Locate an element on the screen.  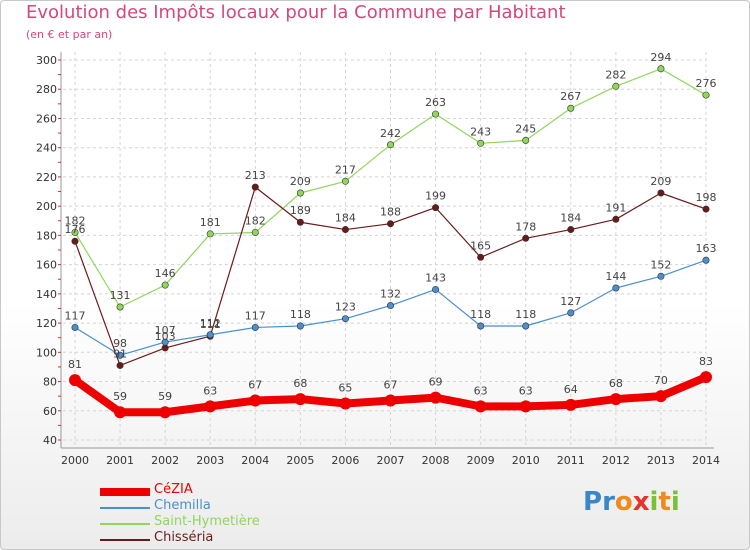
logo-letter: i is located at coordinates (654, 502).